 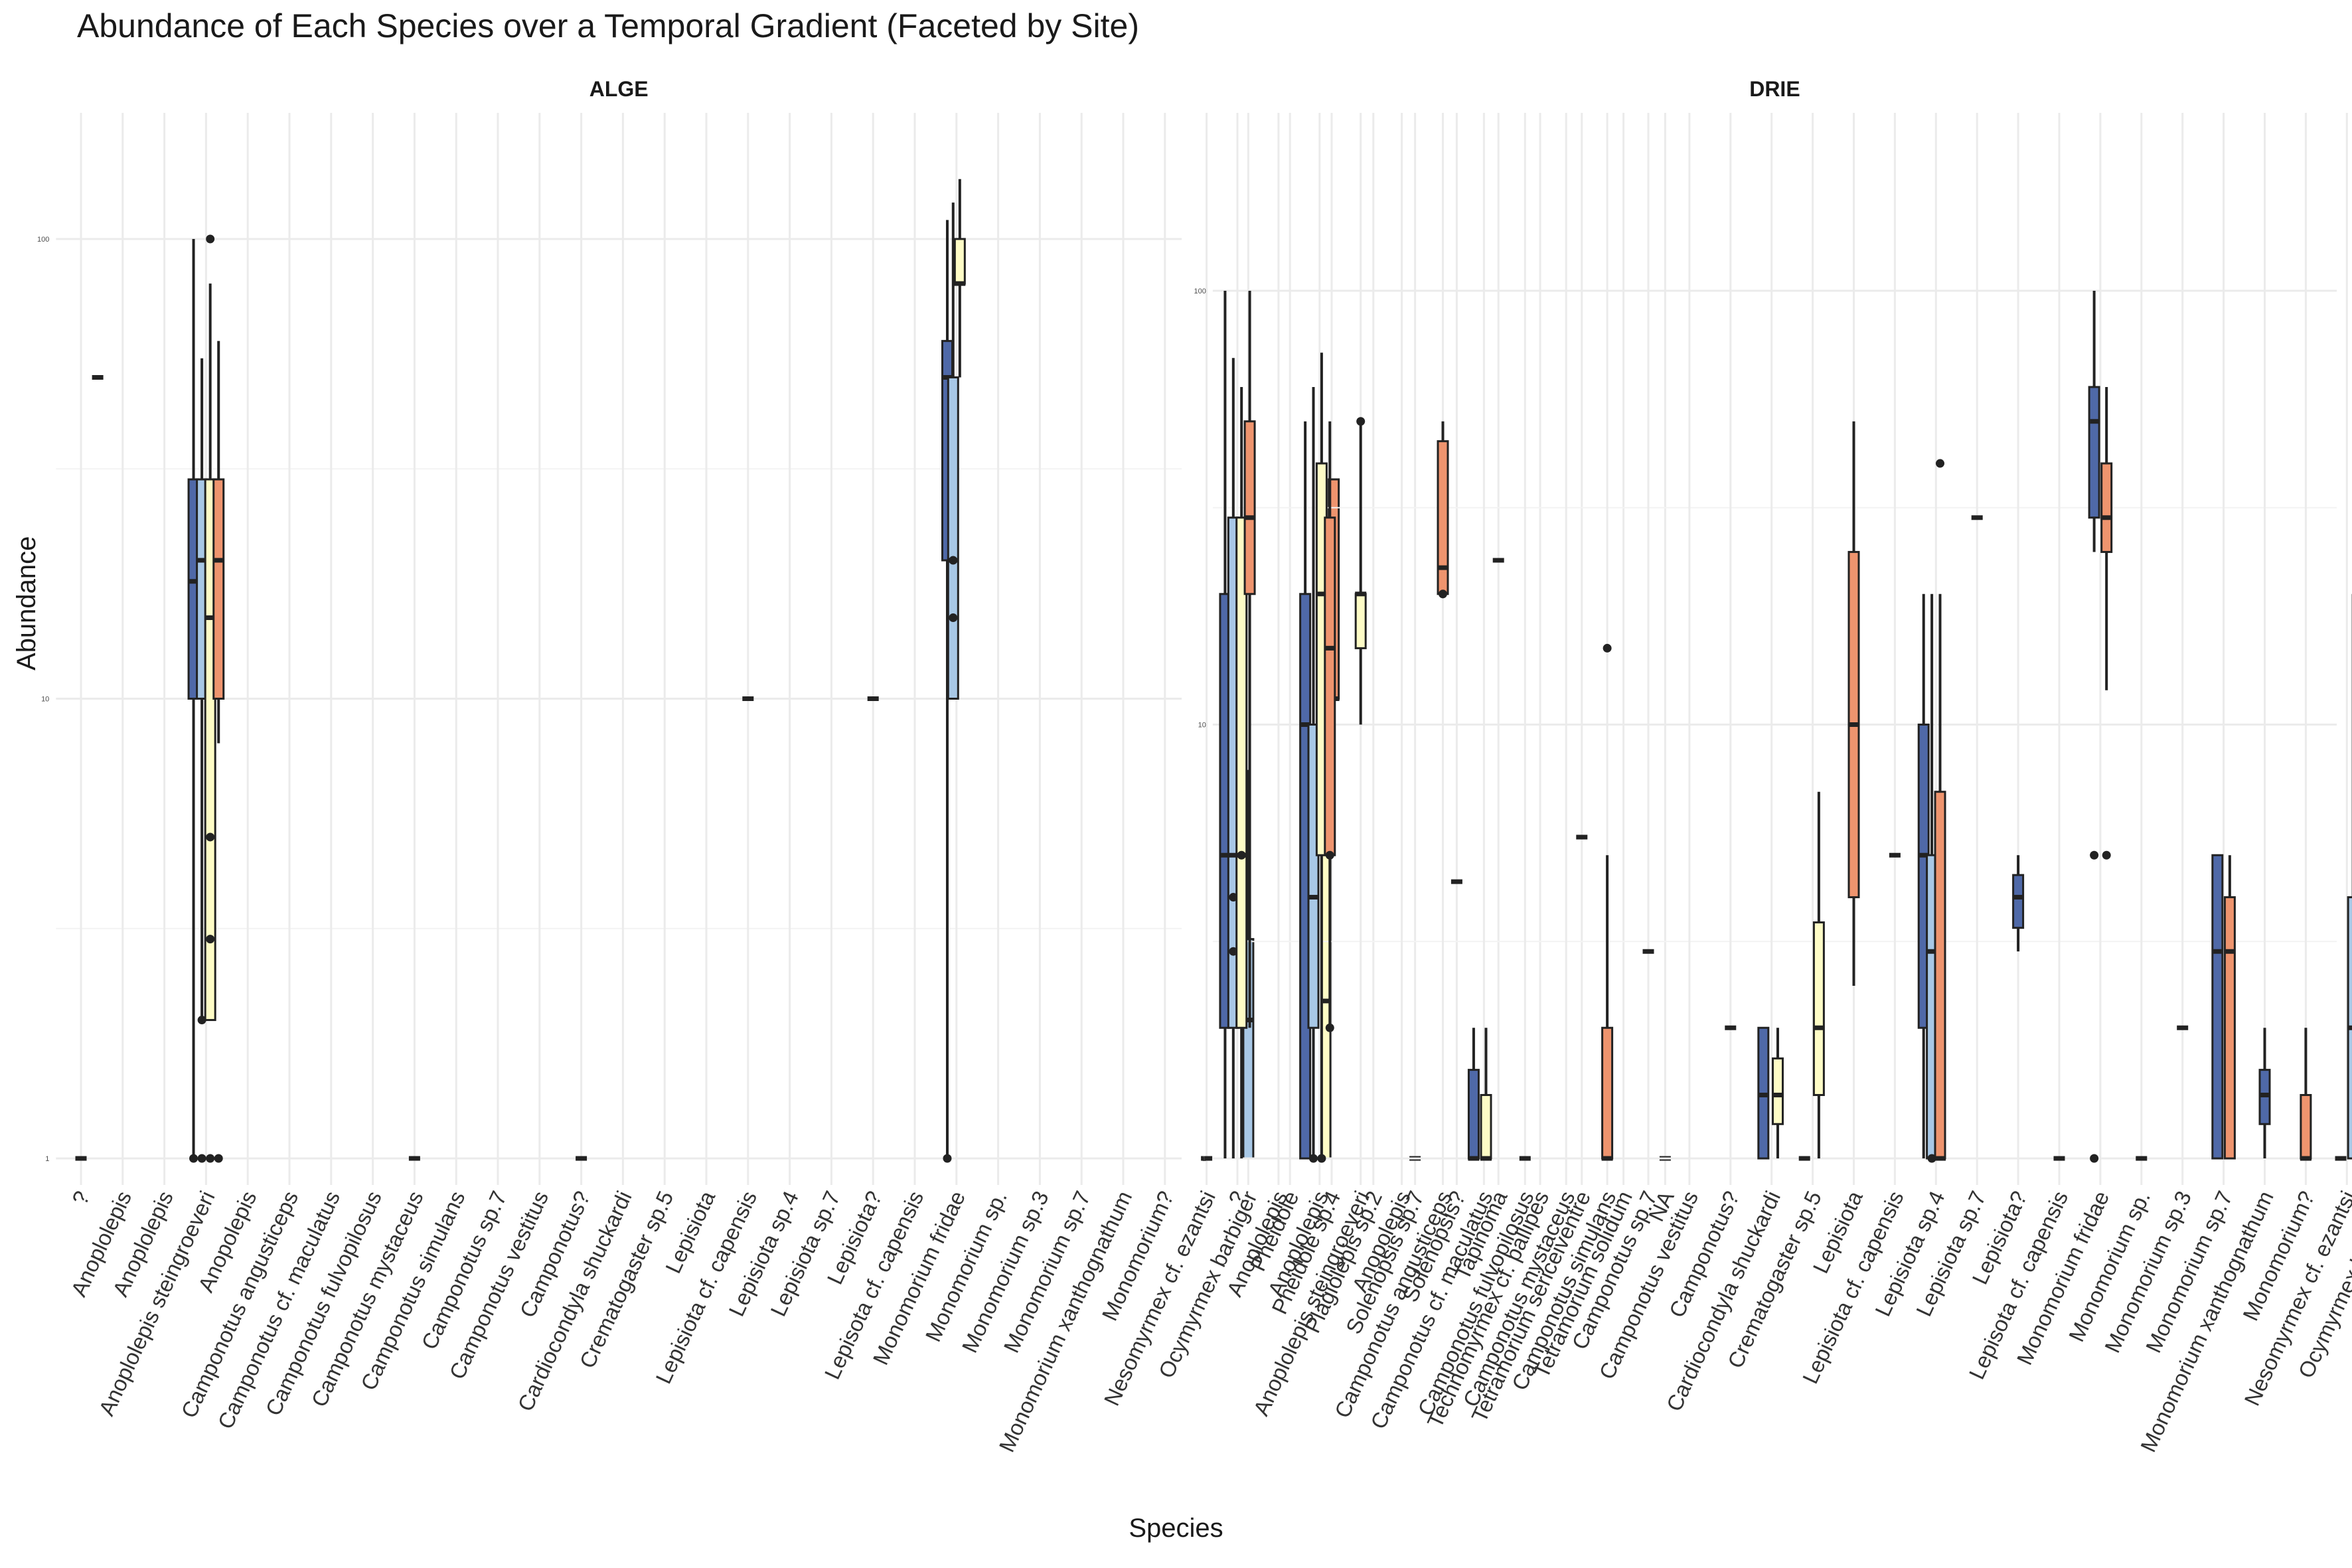 I want to click on box-nesomyrmex-cf-ezantsi, so click(x=2349, y=877).